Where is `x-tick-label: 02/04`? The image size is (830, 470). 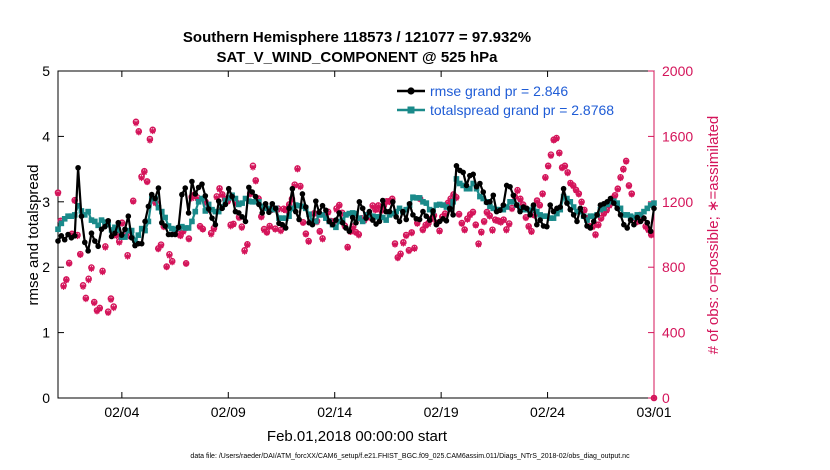 x-tick-label: 02/04 is located at coordinates (121, 412).